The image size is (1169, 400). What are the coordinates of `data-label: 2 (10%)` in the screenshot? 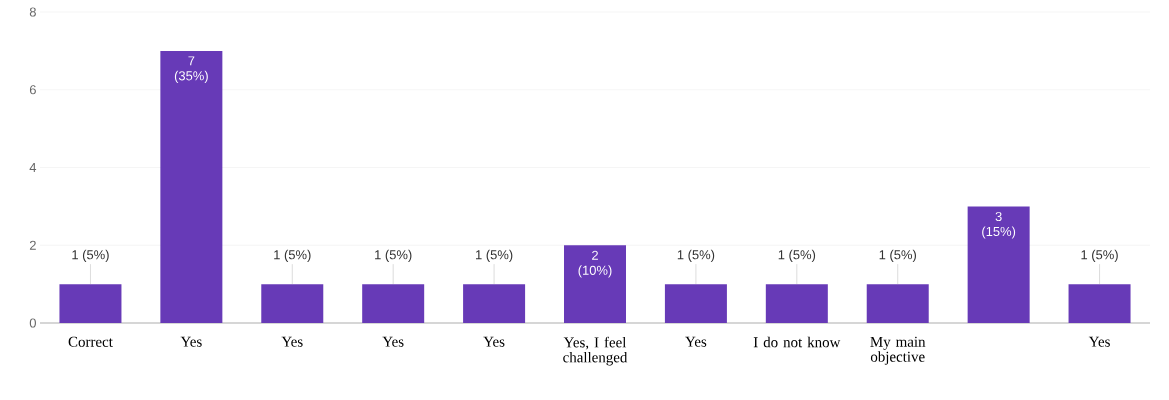 It's located at (595, 264).